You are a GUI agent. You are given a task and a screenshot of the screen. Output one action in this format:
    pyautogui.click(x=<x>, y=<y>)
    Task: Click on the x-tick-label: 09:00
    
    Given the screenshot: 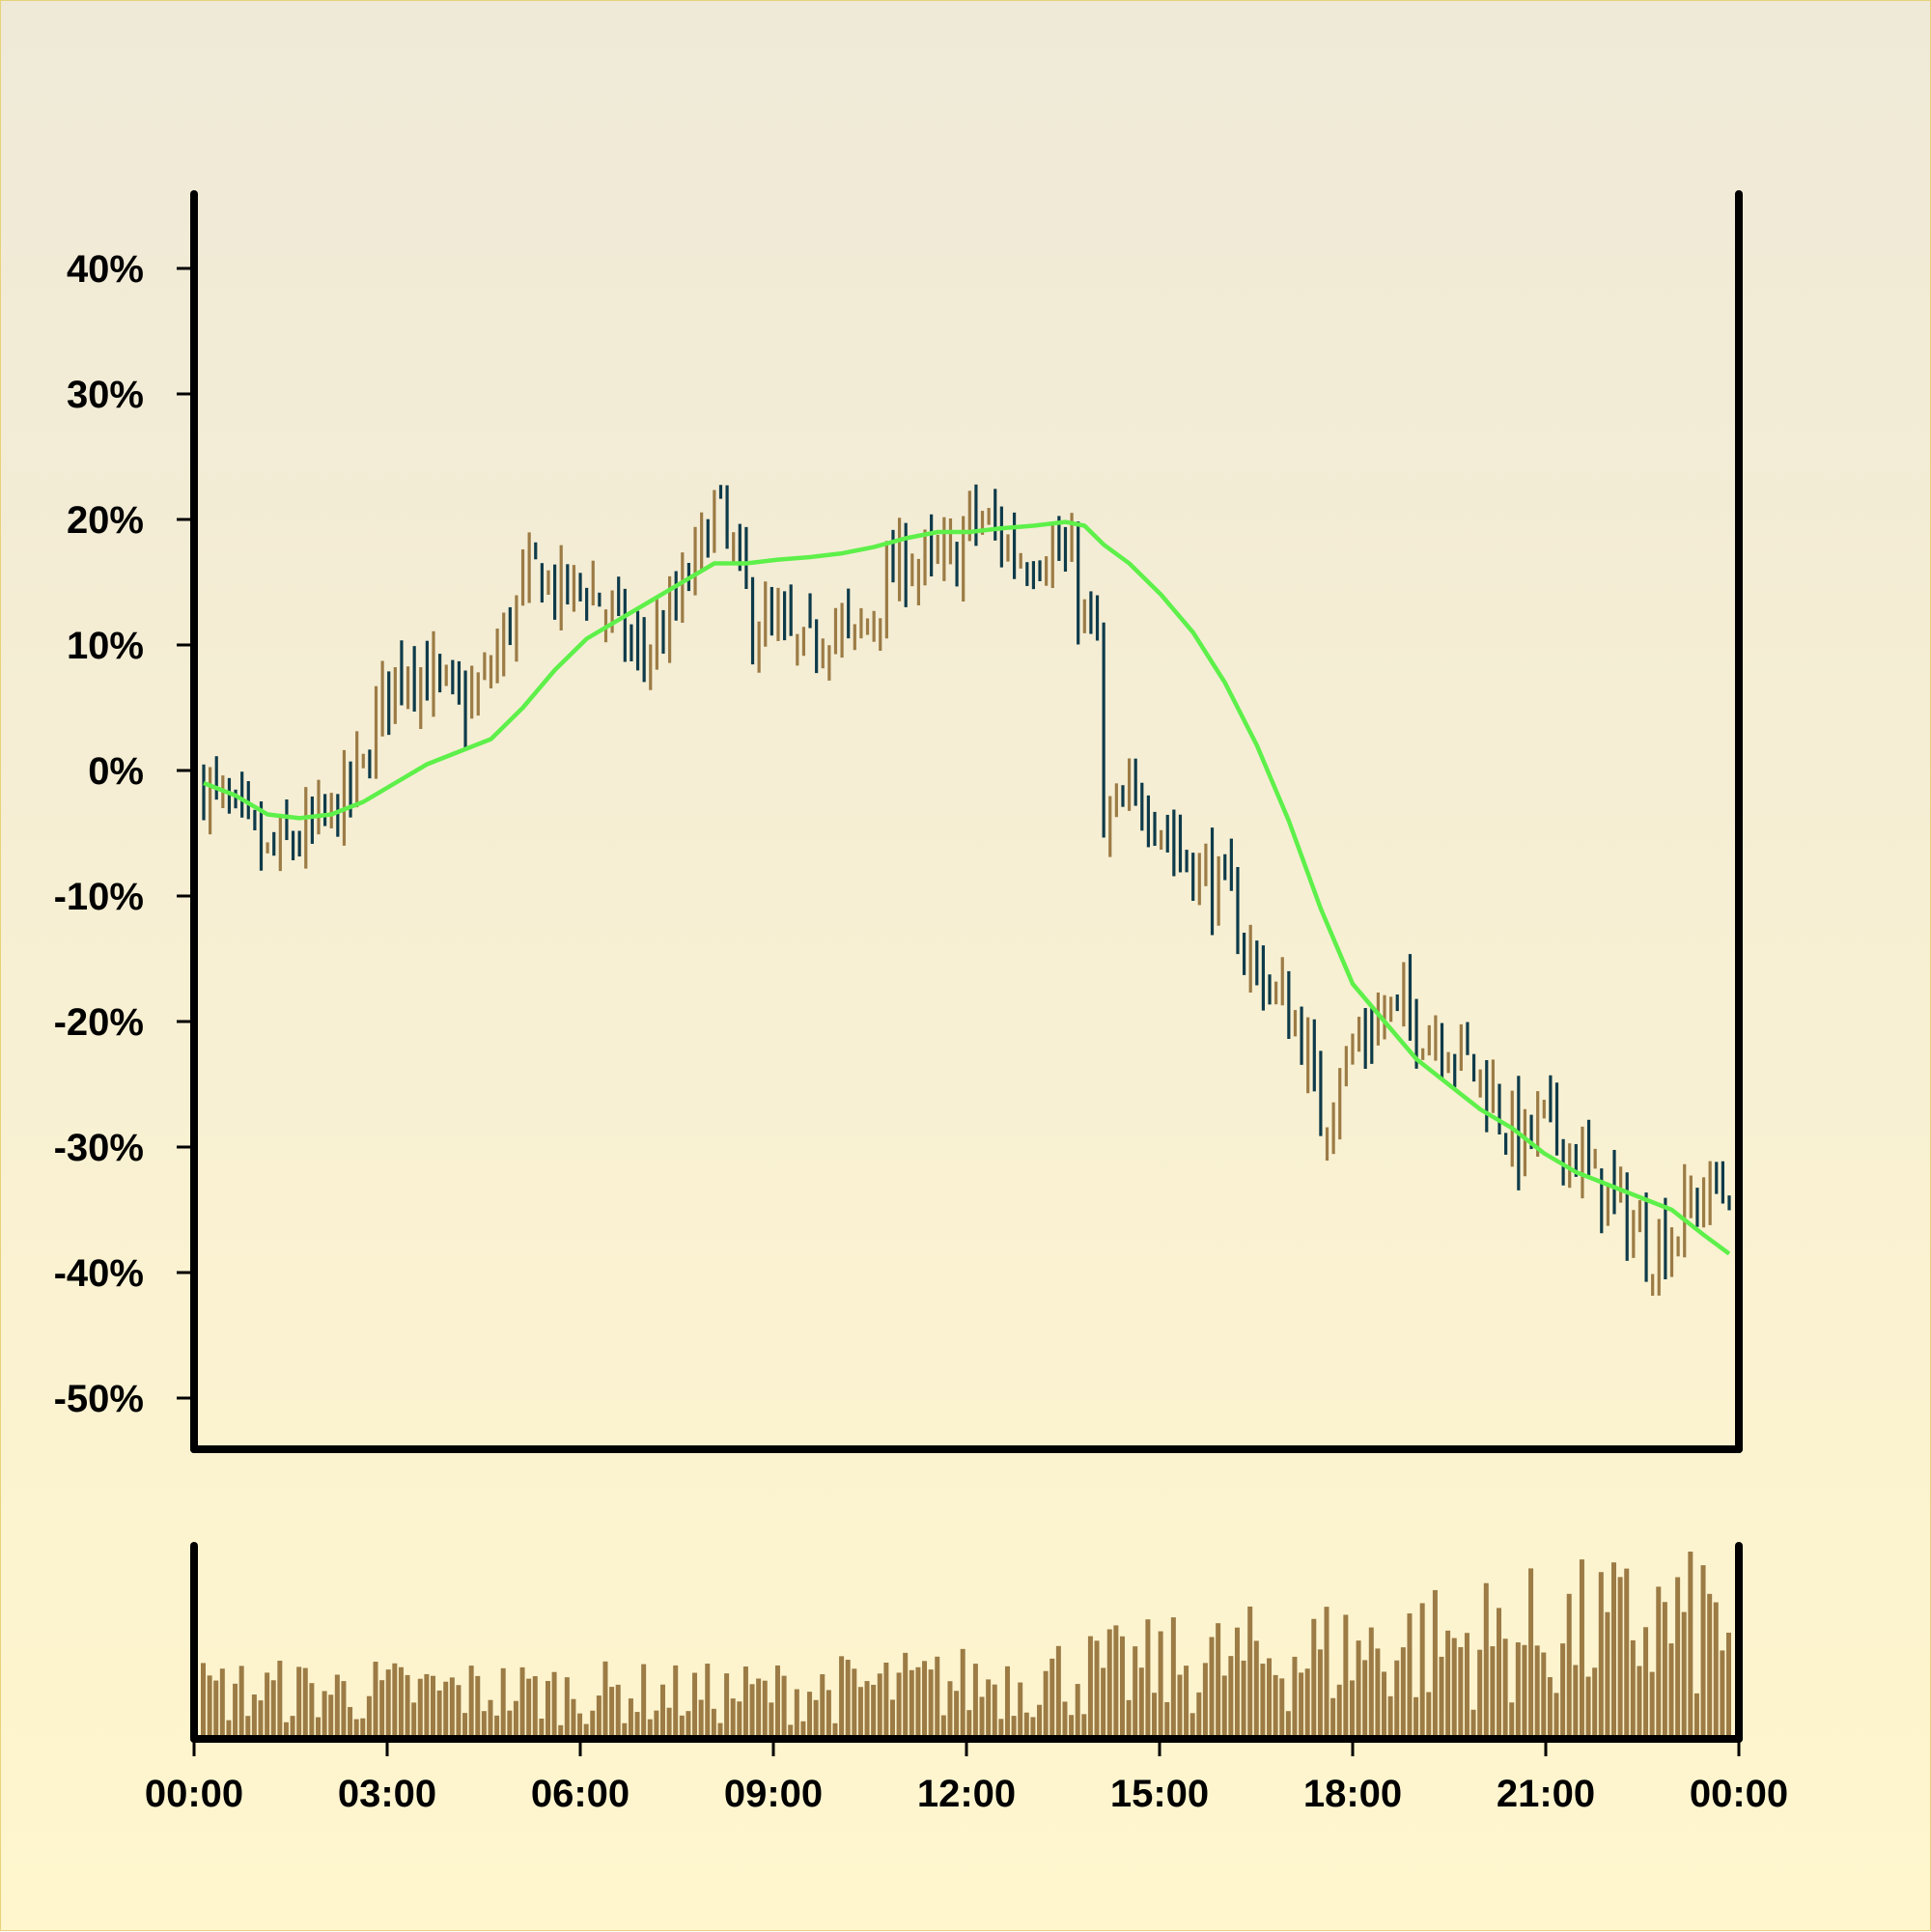 What is the action you would take?
    pyautogui.click(x=773, y=1794)
    